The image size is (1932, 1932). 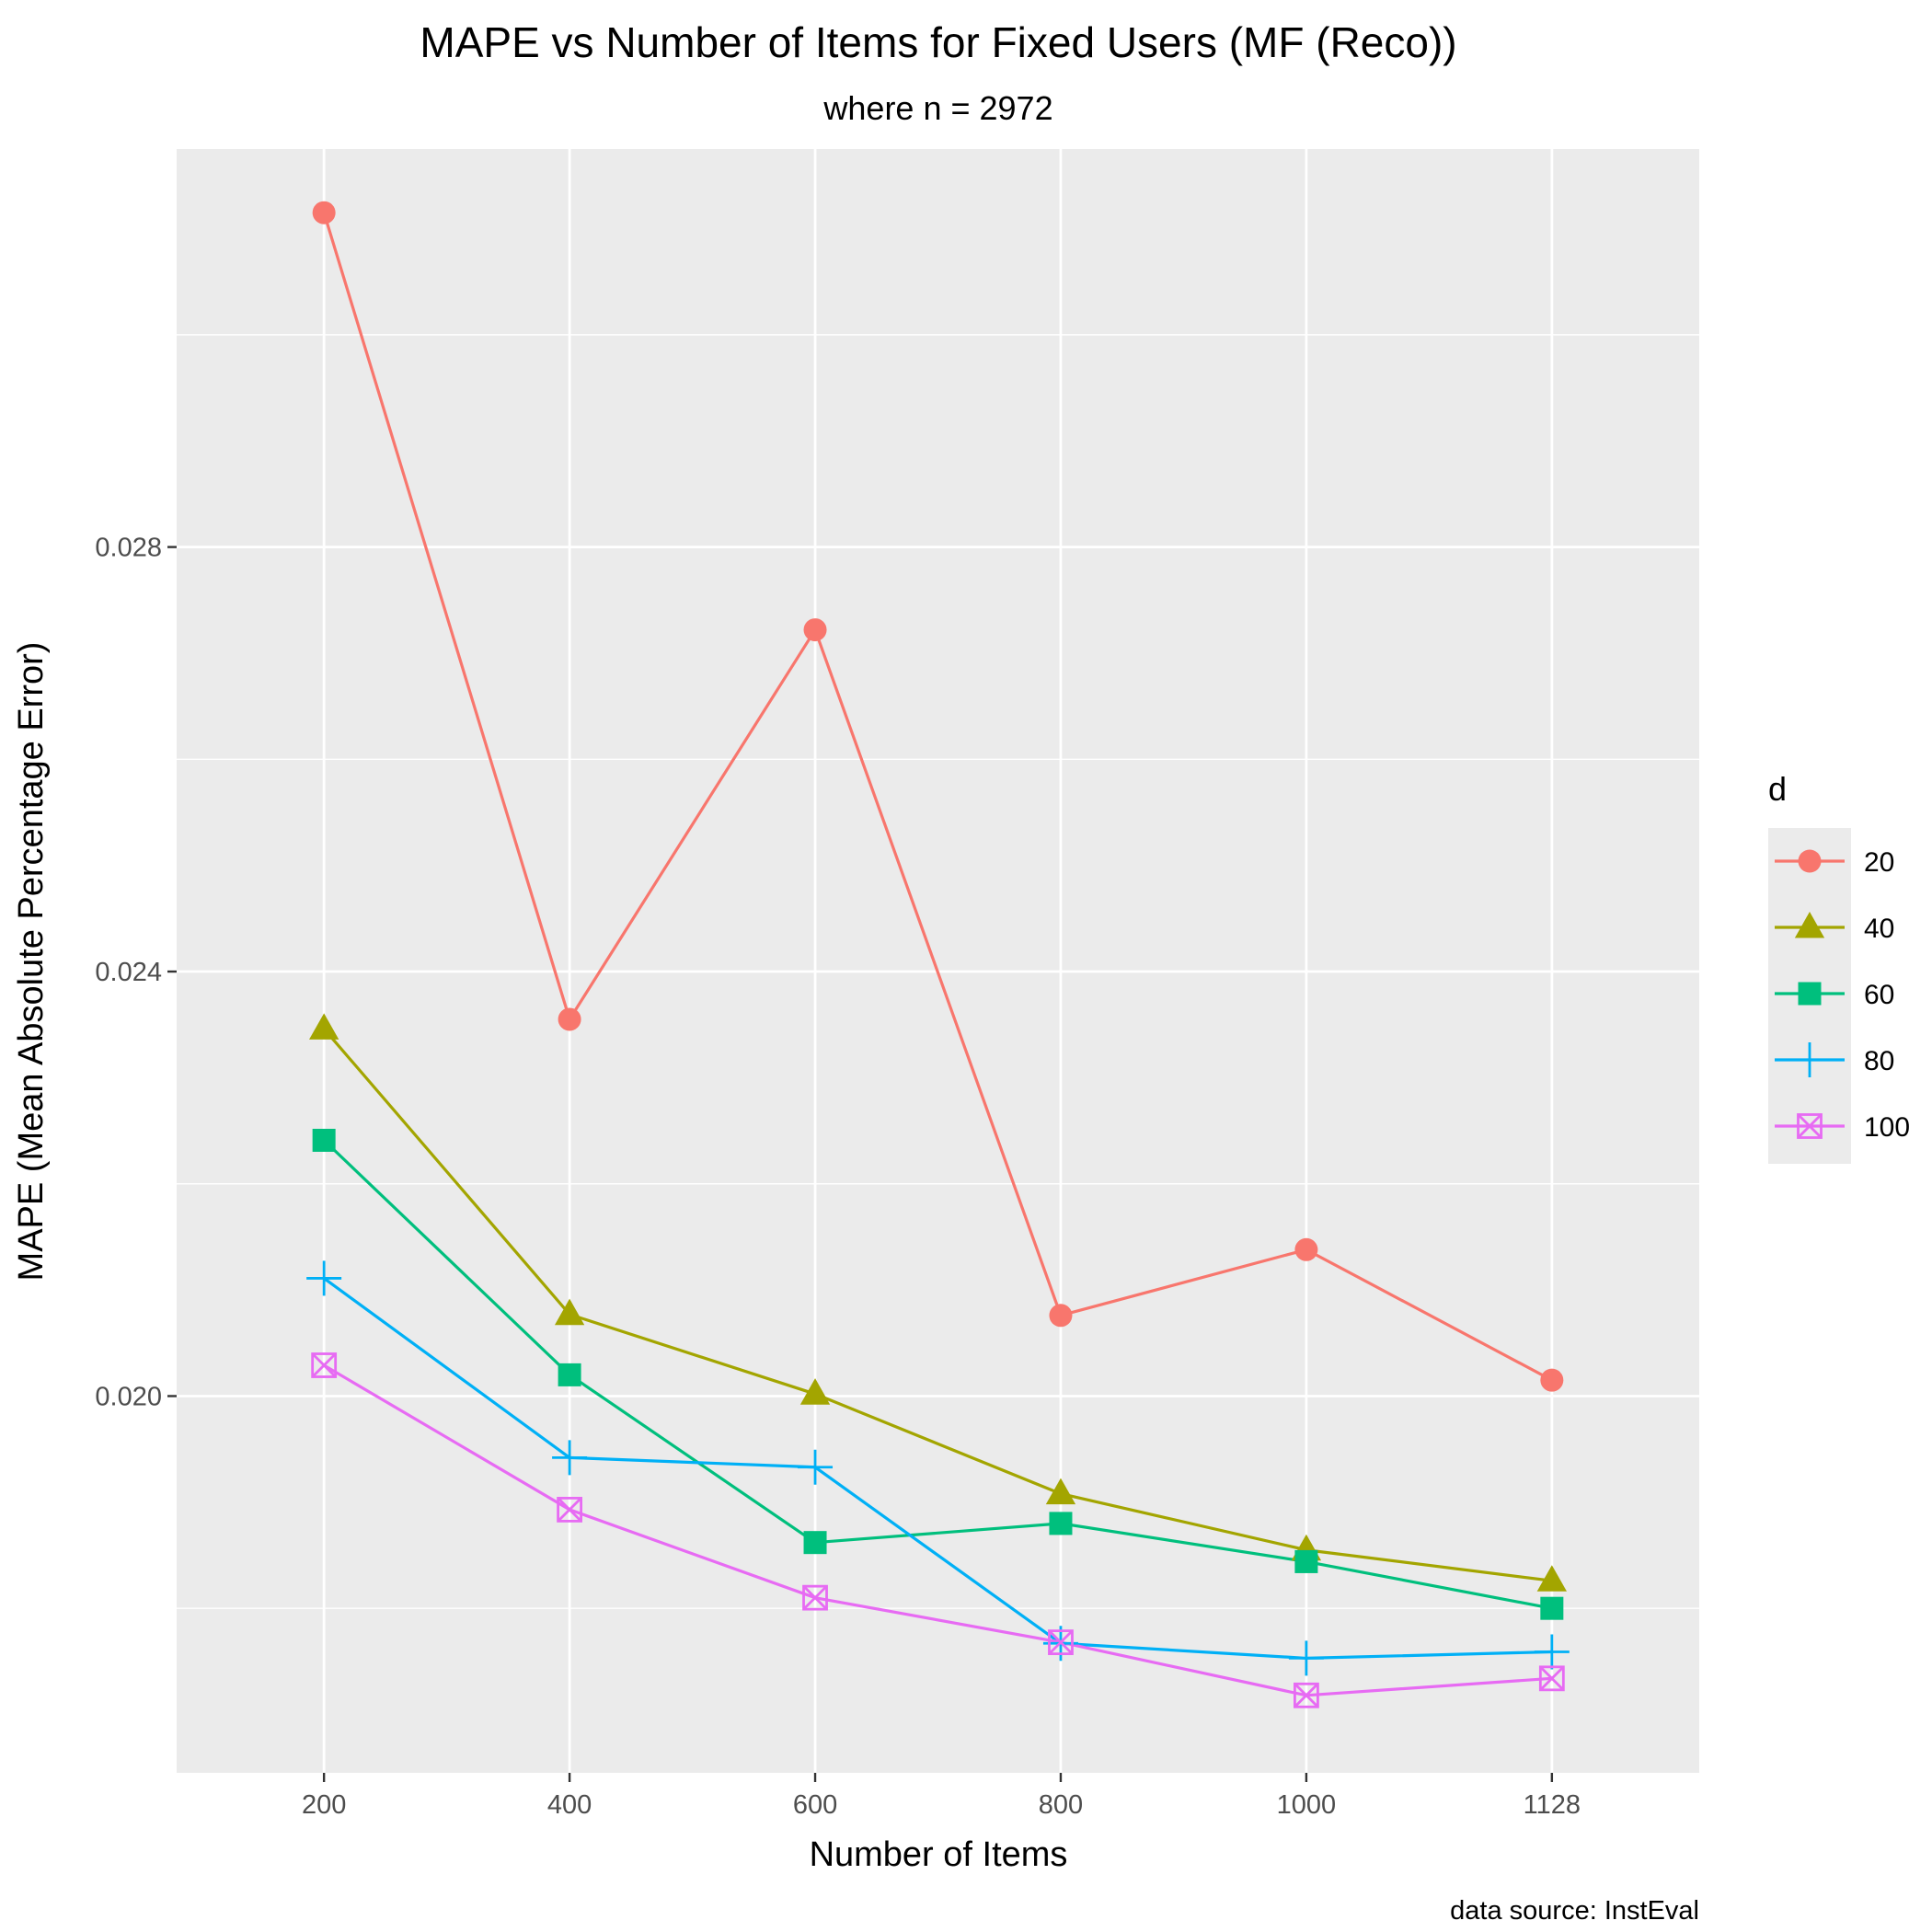 I want to click on chart-subtitle: where n = 2972, so click(x=937, y=108).